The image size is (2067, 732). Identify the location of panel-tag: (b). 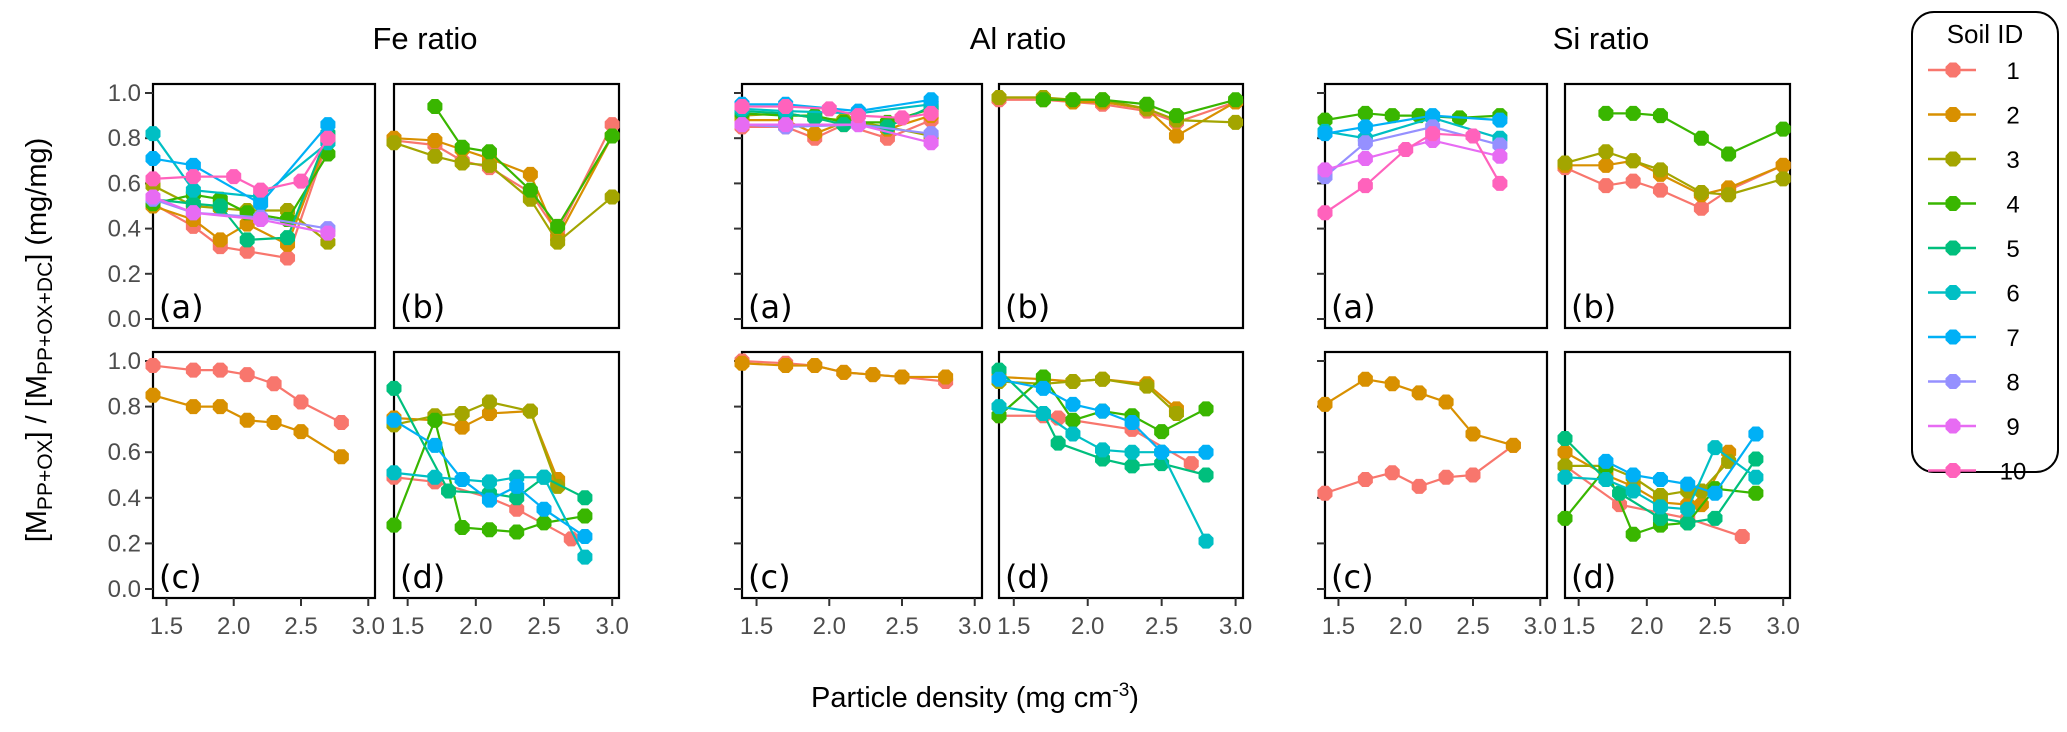
(1593, 307).